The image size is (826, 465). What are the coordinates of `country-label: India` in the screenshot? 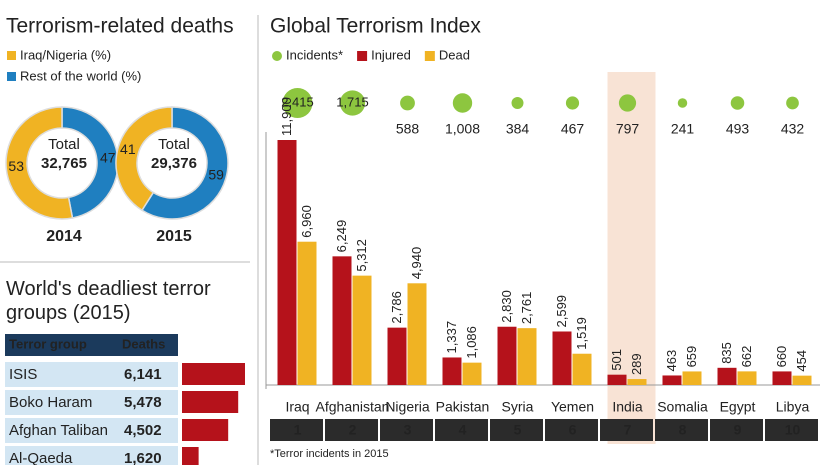 It's located at (627, 407).